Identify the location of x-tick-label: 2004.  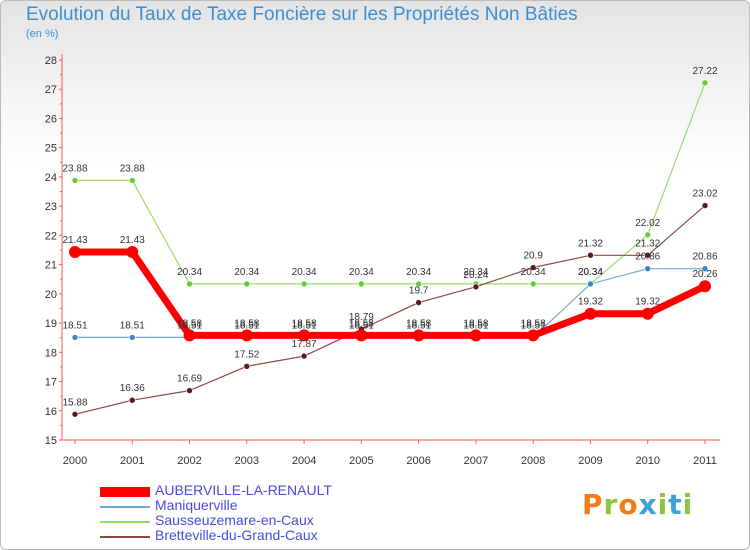
(304, 461).